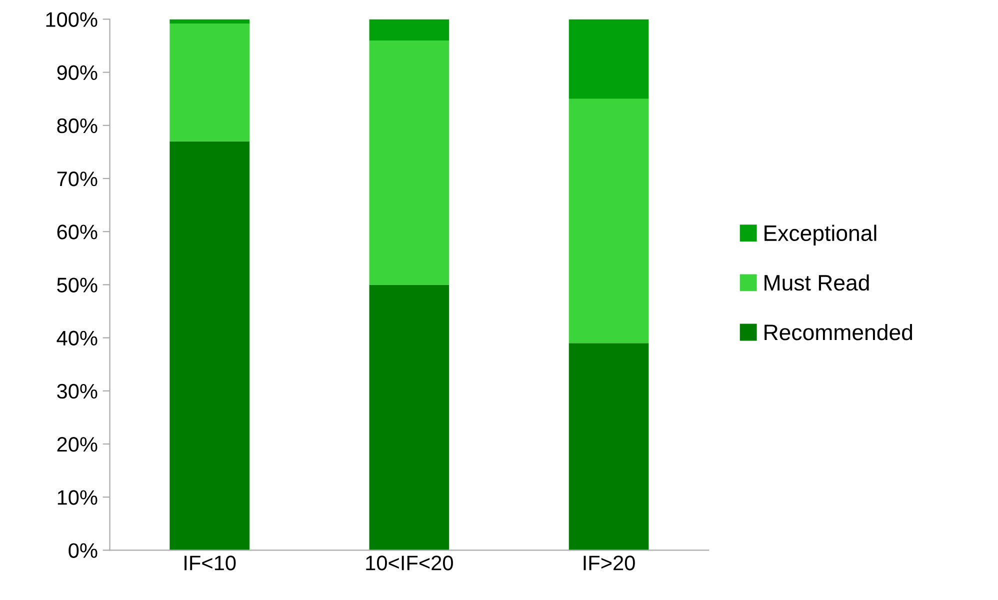 The image size is (998, 600). Describe the element at coordinates (77, 444) in the screenshot. I see `y-tick-label: 20%` at that location.